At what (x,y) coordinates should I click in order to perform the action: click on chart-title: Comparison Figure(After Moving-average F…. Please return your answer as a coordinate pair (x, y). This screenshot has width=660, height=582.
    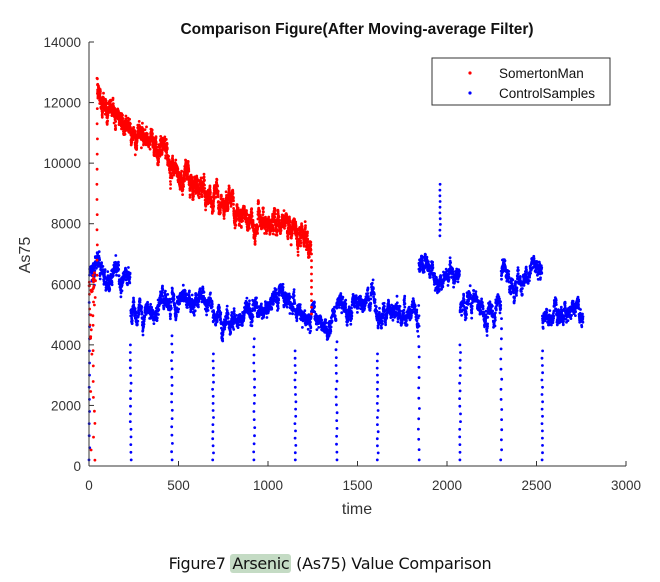
    Looking at the image, I should click on (356, 29).